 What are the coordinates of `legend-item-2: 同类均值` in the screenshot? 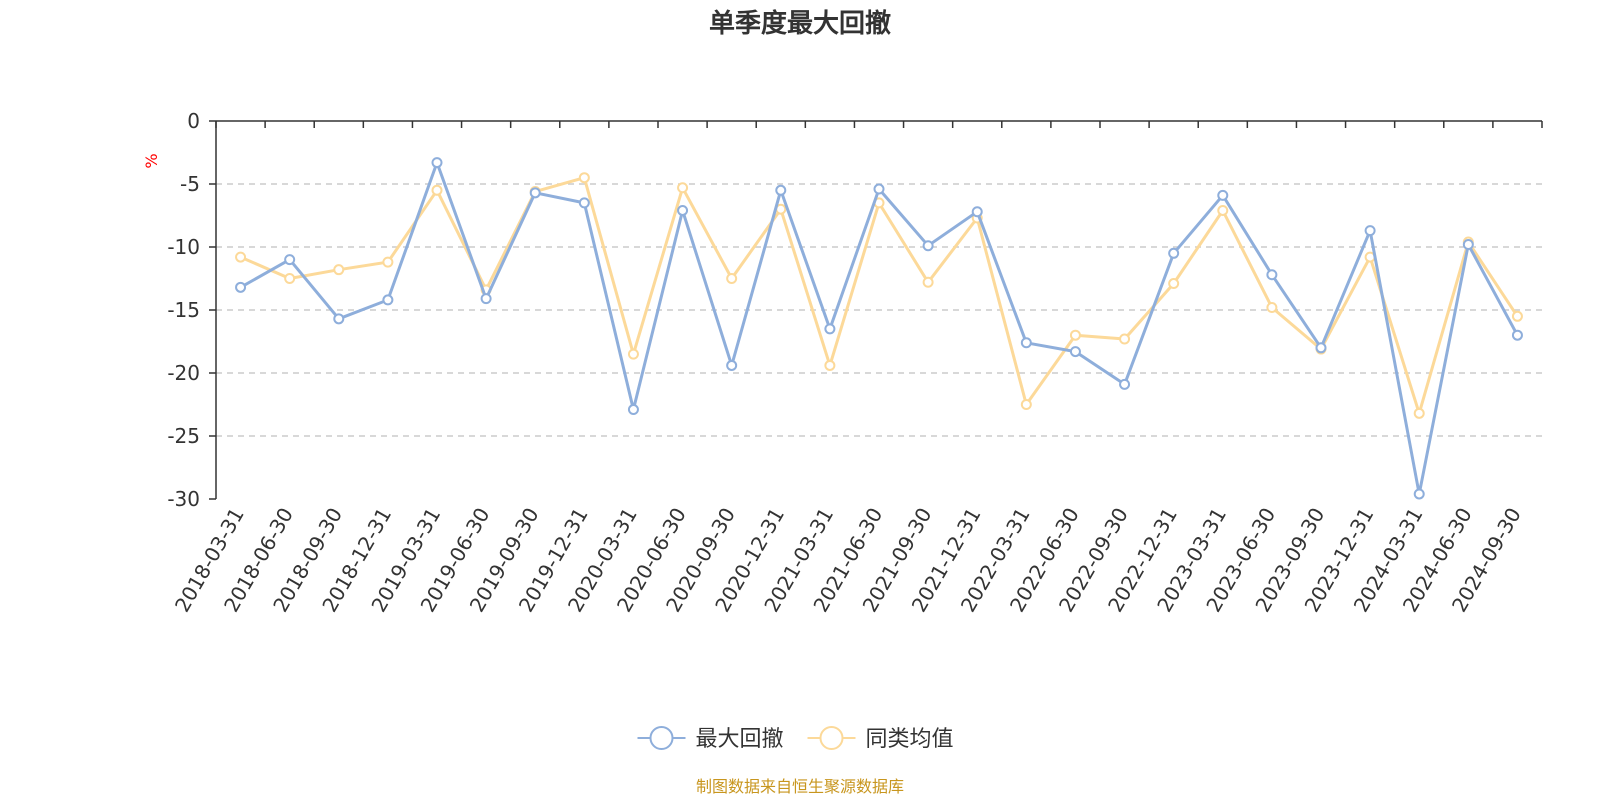 It's located at (880, 739).